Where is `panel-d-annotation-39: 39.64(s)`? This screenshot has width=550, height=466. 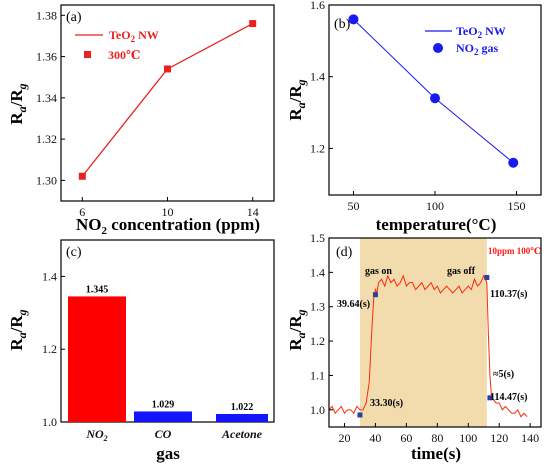
panel-d-annotation-39: 39.64(s) is located at coordinates (353, 304).